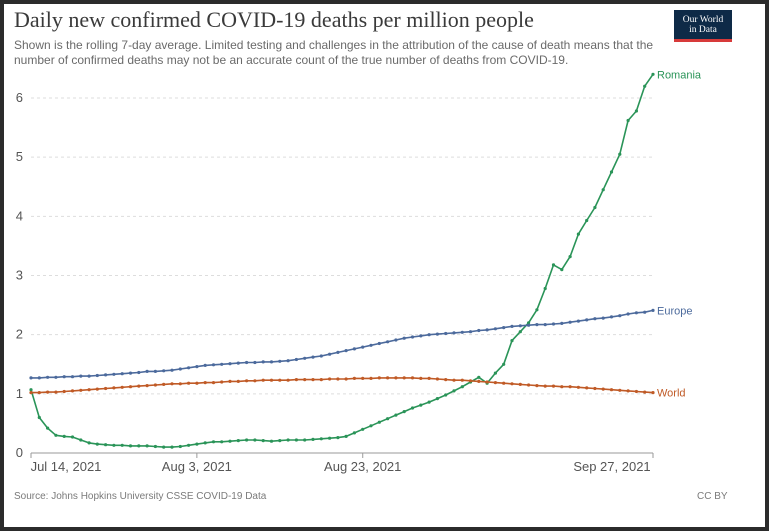 The width and height of the screenshot is (769, 531). I want to click on owid-logo: Our World in Data, so click(703, 26).